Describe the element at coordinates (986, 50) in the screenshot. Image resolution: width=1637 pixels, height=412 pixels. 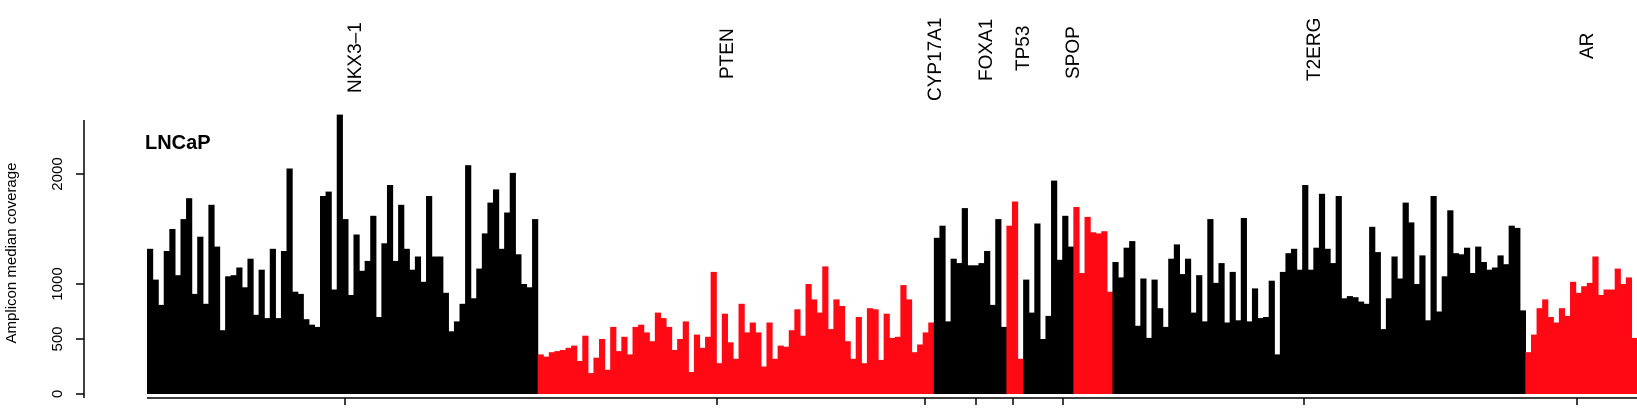
I see `gene-label-foxa1: FOXA1` at that location.